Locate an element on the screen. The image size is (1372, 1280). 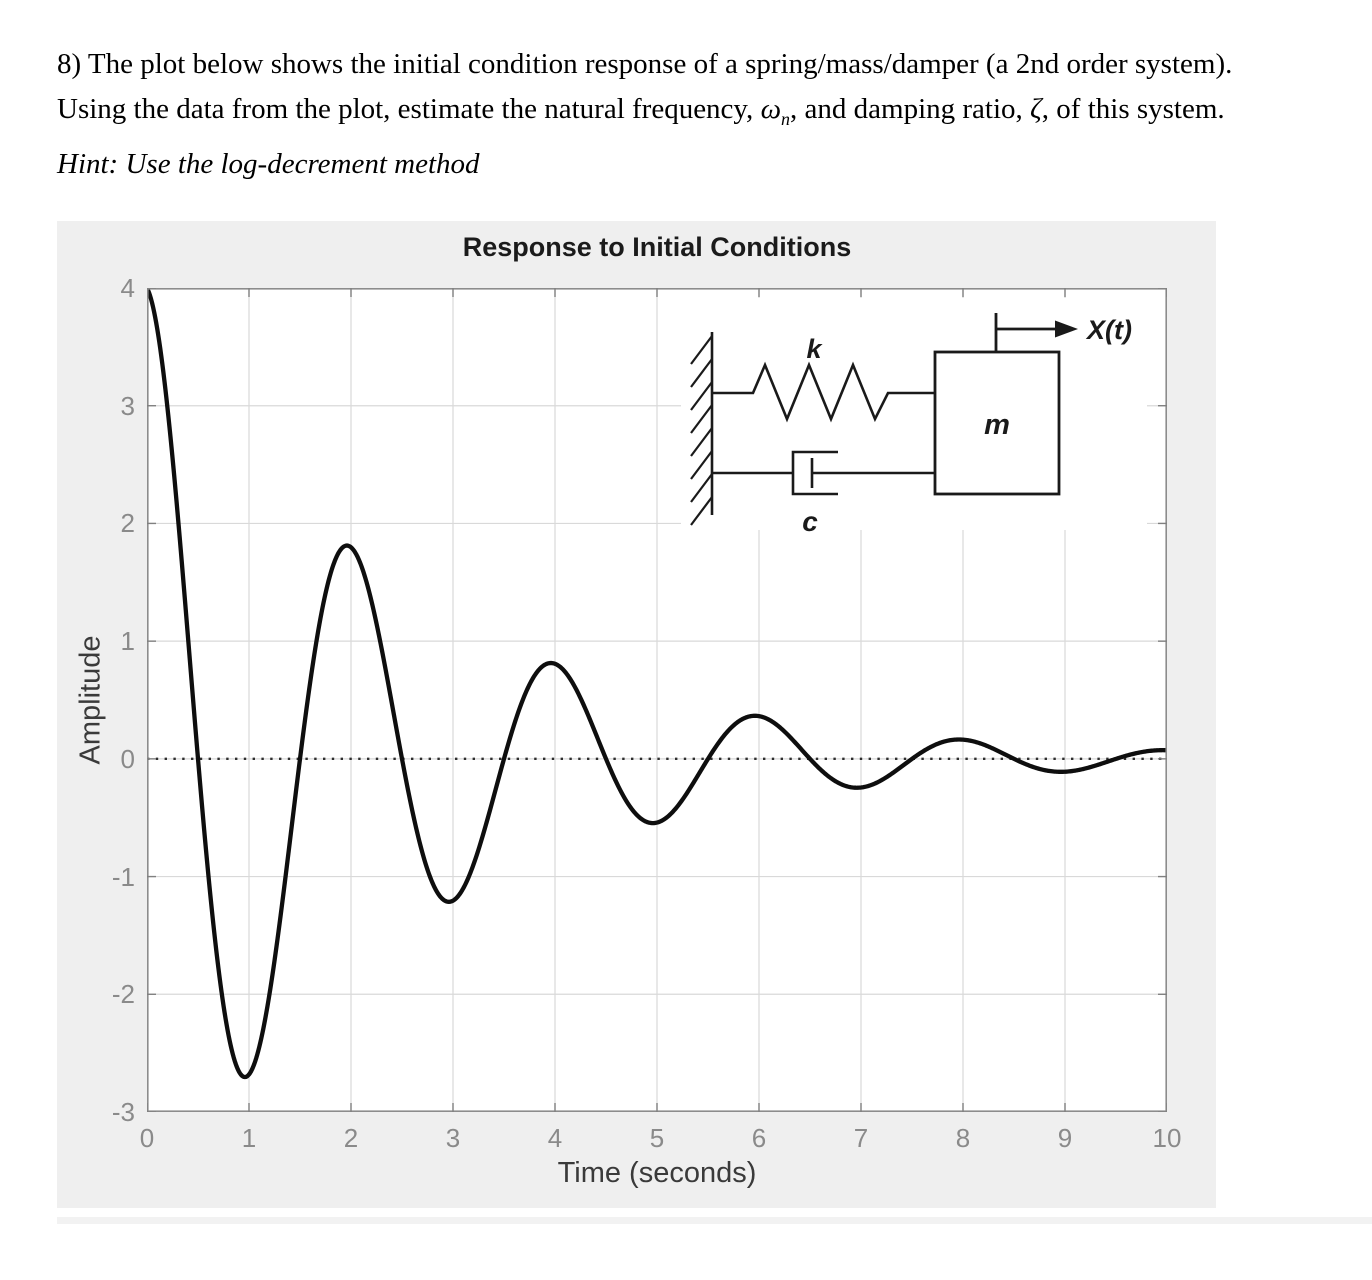
spring-label: k is located at coordinates (814, 349).